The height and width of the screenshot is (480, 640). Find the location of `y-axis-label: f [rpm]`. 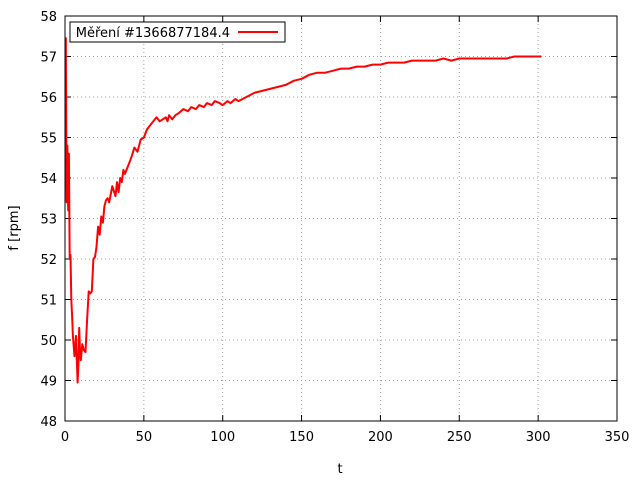

y-axis-label: f [rpm] is located at coordinates (14, 227).